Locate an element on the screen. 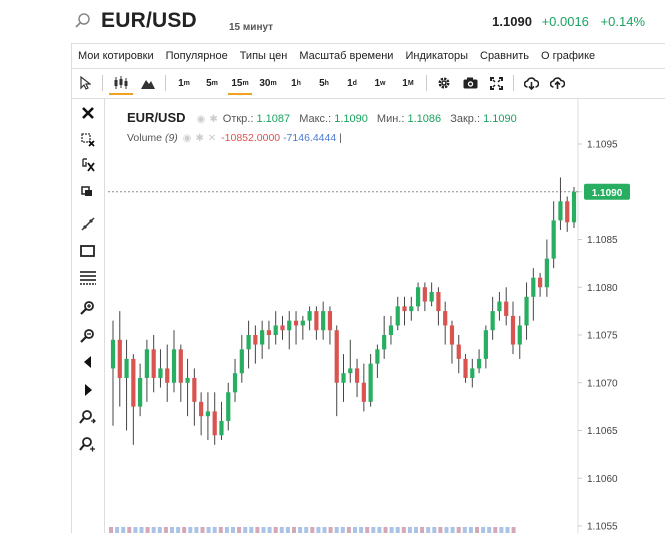  mountain-icon is located at coordinates (148, 83).